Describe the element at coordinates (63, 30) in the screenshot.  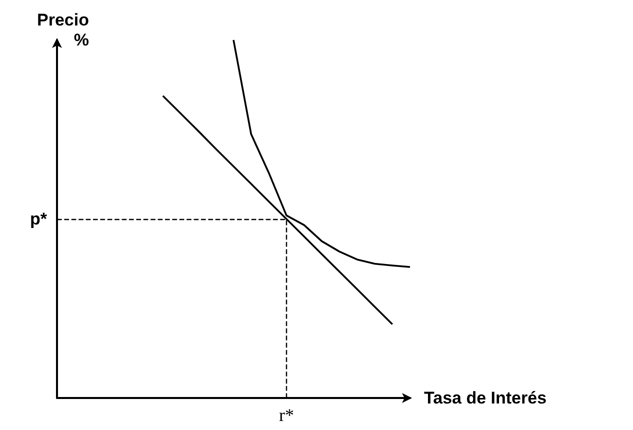
I see `y-axis-title: Precio %` at that location.